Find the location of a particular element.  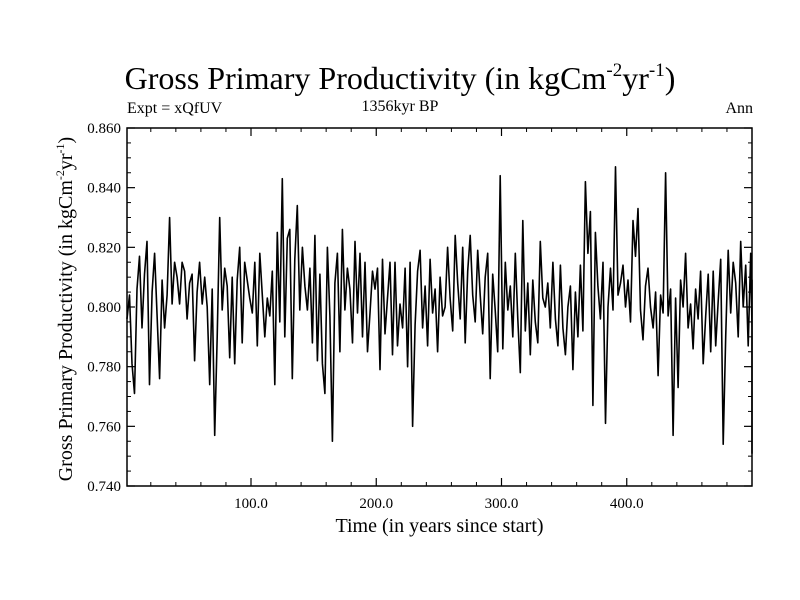

y-tick-label: 0.860 is located at coordinates (104, 129).